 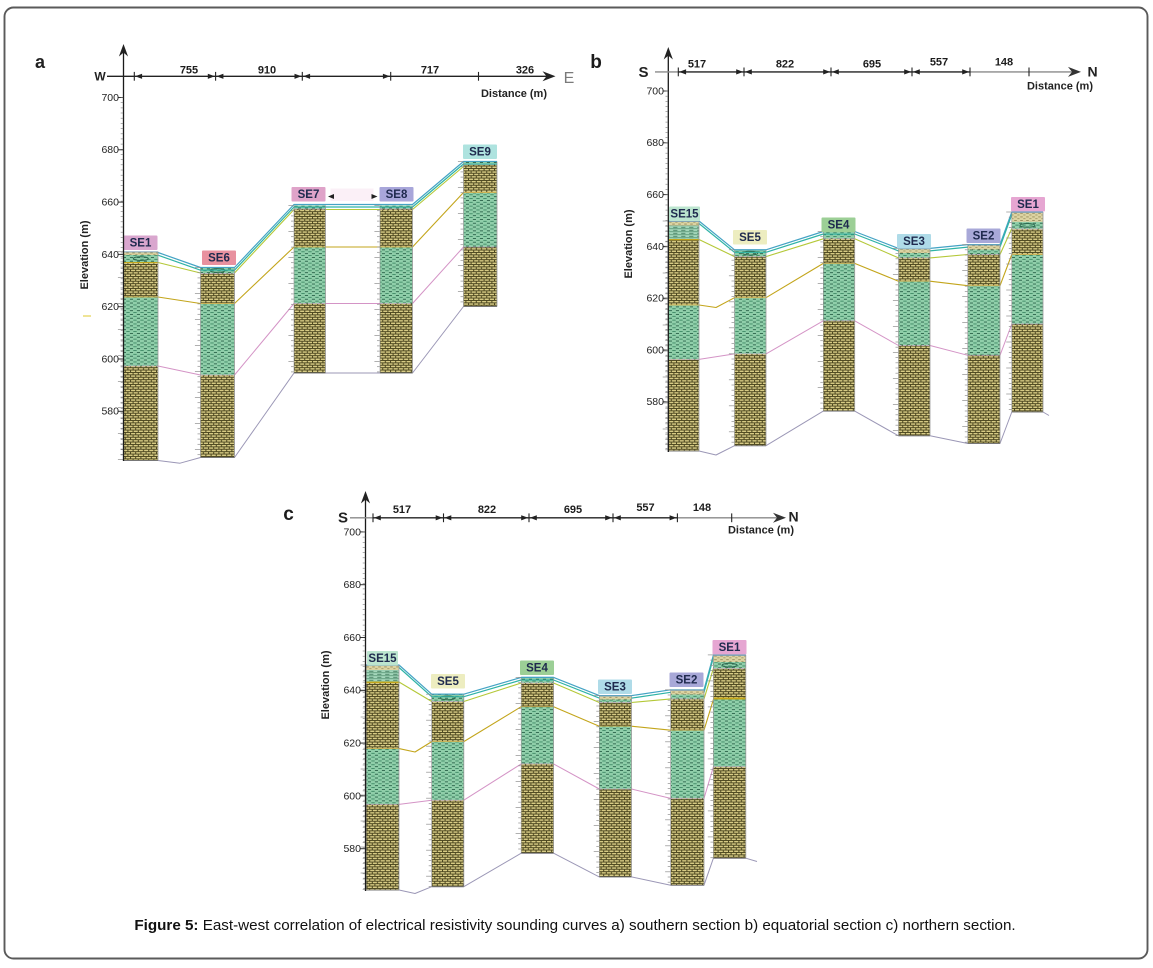 I want to click on svg-text: E, so click(x=569, y=78).